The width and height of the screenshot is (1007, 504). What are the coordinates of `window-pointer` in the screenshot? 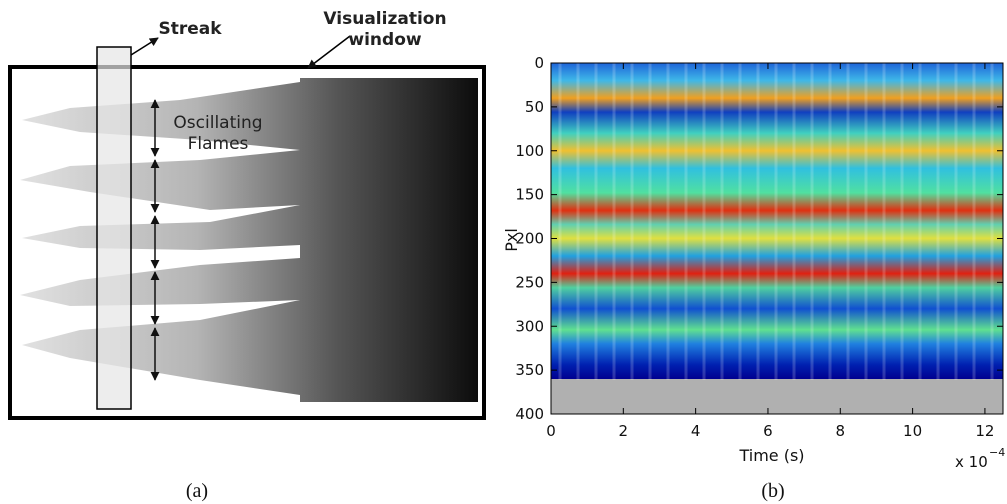 It's located at (329, 52).